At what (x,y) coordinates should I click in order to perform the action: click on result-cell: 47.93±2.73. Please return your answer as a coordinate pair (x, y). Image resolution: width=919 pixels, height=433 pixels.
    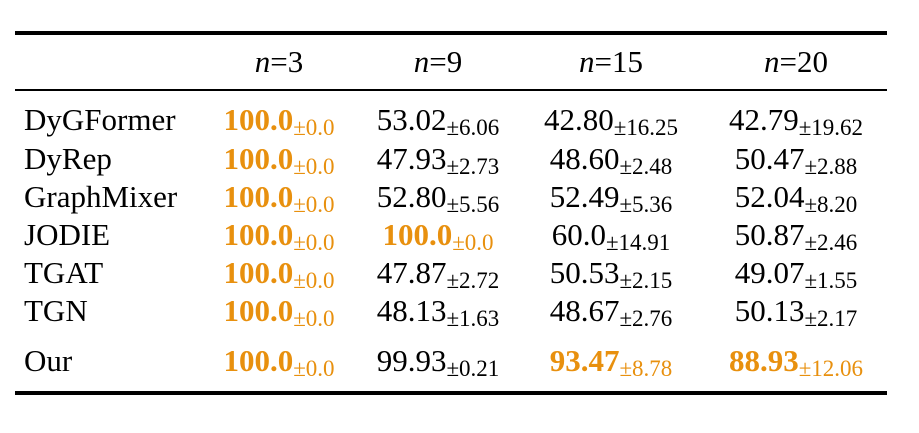
    Looking at the image, I should click on (438, 160).